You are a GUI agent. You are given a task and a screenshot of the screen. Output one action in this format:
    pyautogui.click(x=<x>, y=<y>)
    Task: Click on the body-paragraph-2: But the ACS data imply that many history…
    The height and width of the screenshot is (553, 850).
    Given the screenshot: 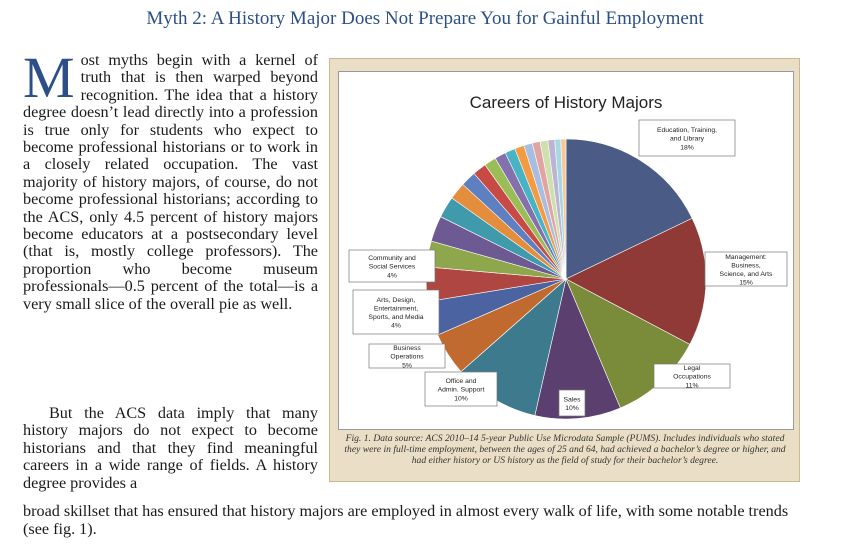 What is the action you would take?
    pyautogui.click(x=170, y=448)
    